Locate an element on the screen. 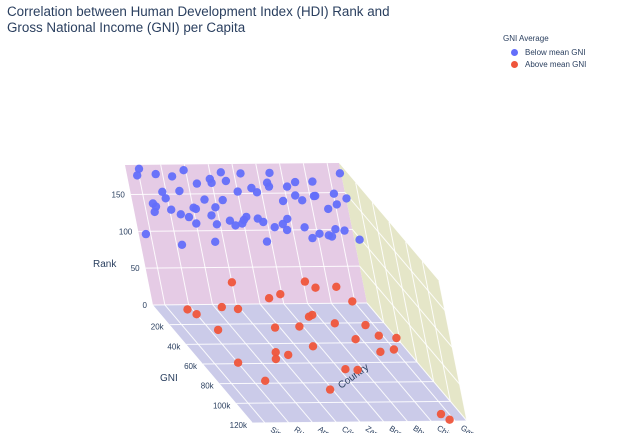 This screenshot has height=433, width=624. x-tick-label-3: 80k is located at coordinates (208, 386).